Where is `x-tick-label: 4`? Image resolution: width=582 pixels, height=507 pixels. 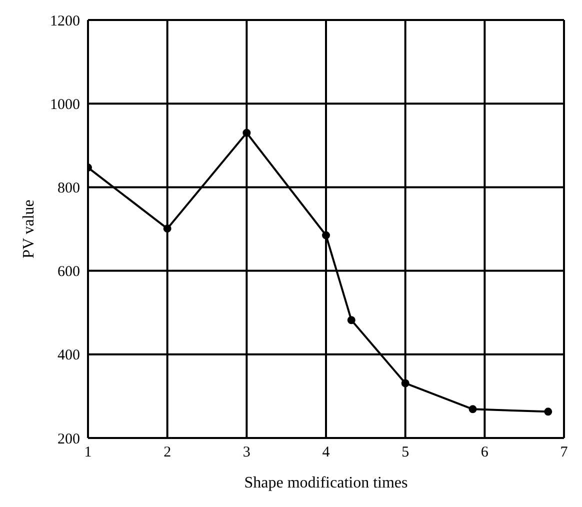 x-tick-label: 4 is located at coordinates (326, 452).